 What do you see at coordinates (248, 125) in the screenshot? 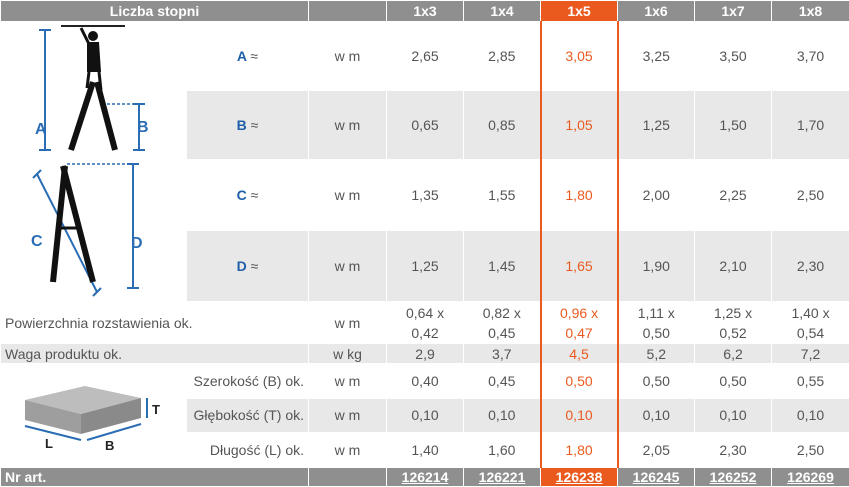
I see `row-label-b: B ≈` at bounding box center [248, 125].